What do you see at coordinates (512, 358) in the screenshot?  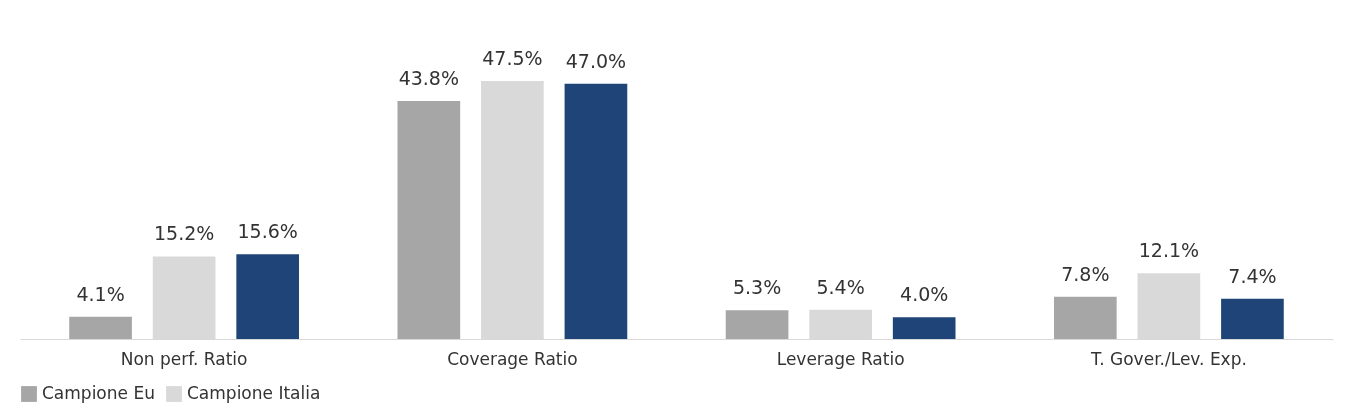 I see `x-tick-label: Coverage Ratio` at bounding box center [512, 358].